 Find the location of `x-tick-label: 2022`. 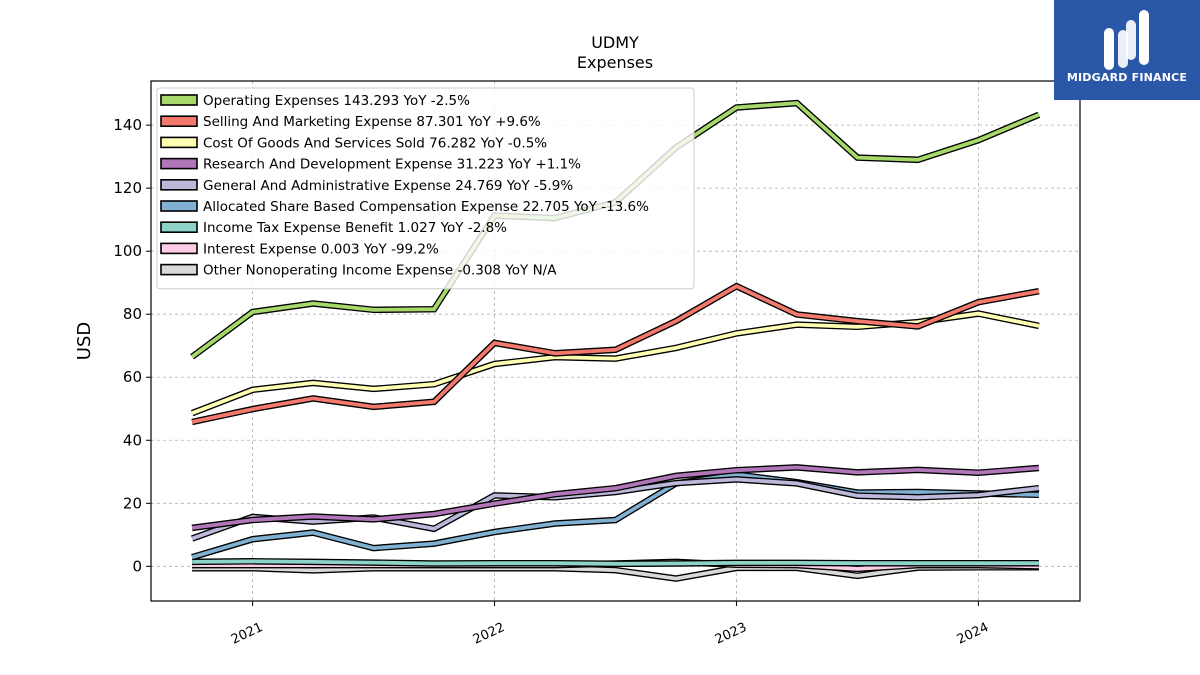

x-tick-label: 2022 is located at coordinates (489, 634).